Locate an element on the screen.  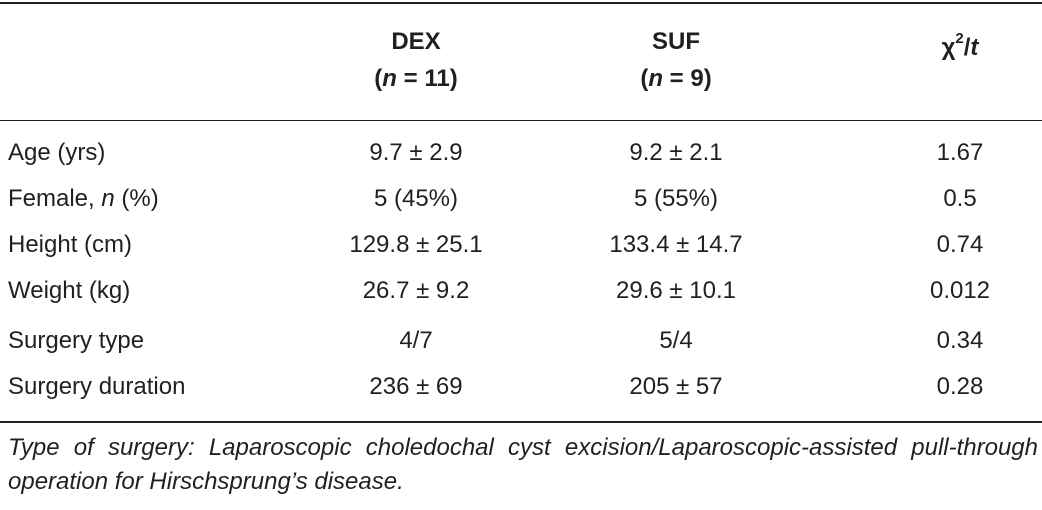
row-label: Female, n (%) is located at coordinates (83, 198).